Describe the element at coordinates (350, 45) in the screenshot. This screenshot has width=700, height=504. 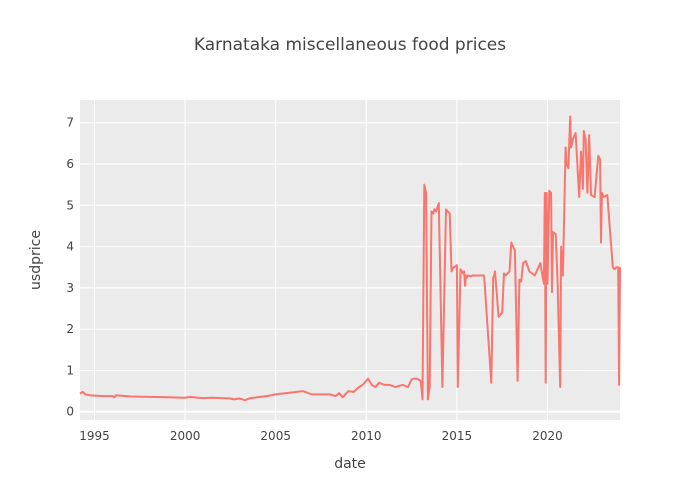
I see `chart-title: Karnataka miscellaneous food prices` at that location.